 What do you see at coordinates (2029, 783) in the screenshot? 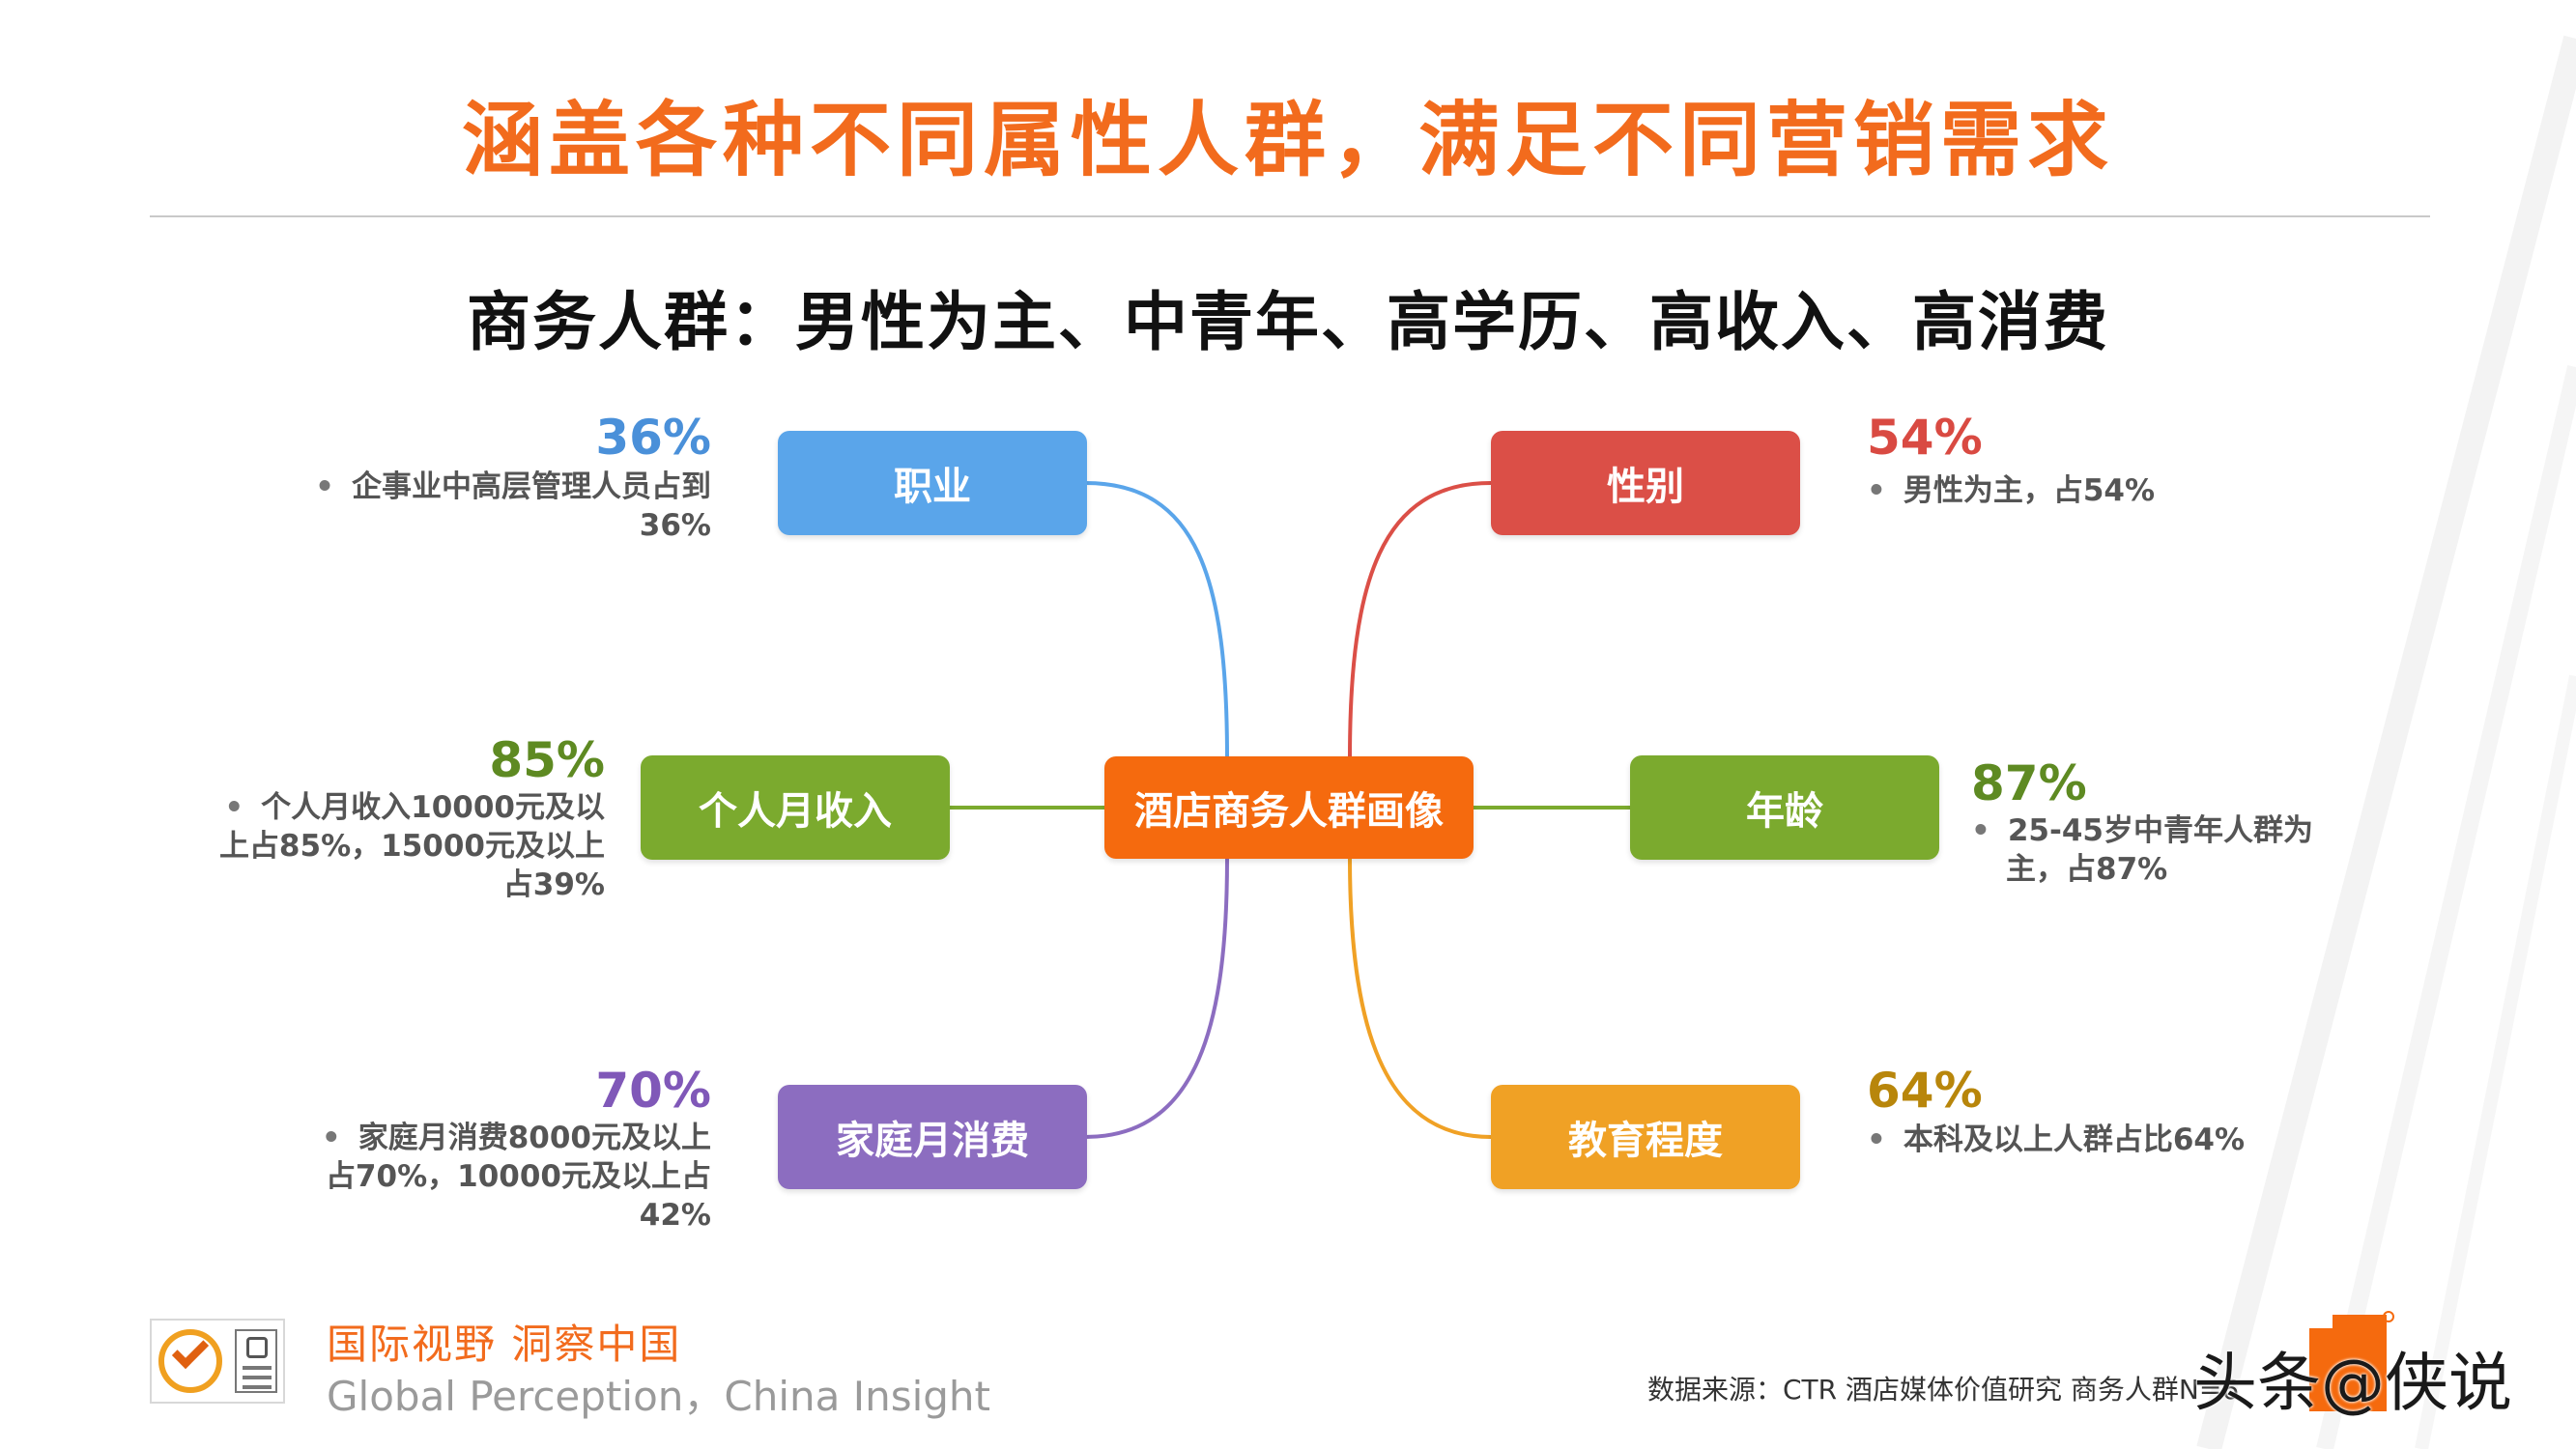
I see `percent-age: 87%` at bounding box center [2029, 783].